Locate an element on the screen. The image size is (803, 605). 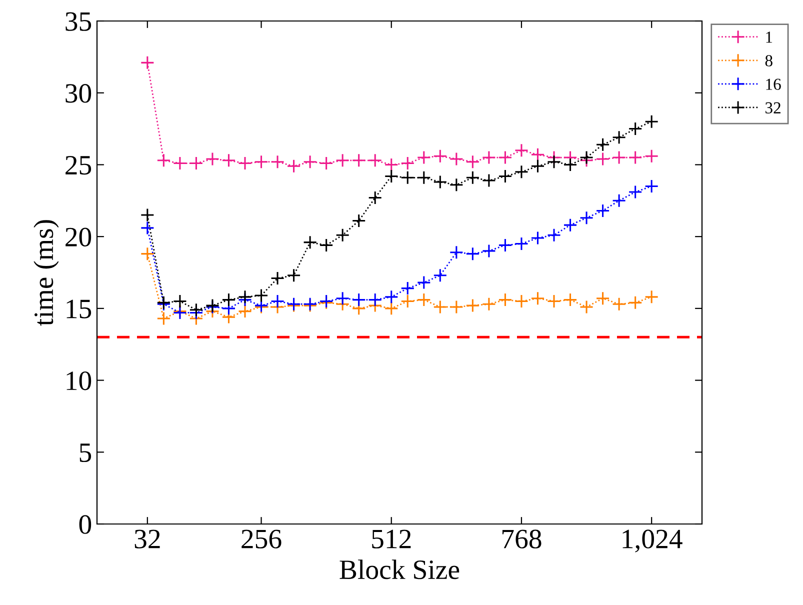
legend-label: 1 is located at coordinates (769, 37).